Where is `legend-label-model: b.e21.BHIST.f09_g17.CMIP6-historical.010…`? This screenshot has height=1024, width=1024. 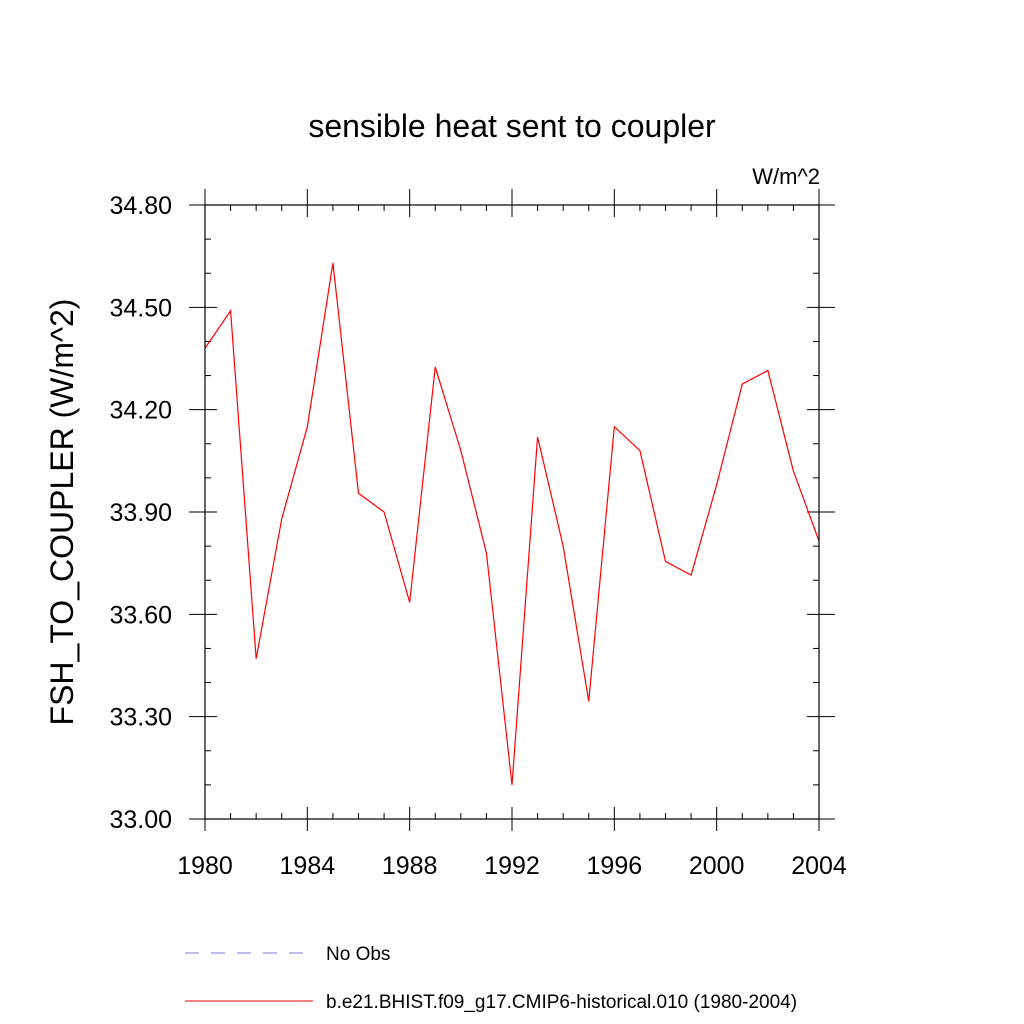 legend-label-model: b.e21.BHIST.f09_g17.CMIP6-historical.010… is located at coordinates (561, 1002).